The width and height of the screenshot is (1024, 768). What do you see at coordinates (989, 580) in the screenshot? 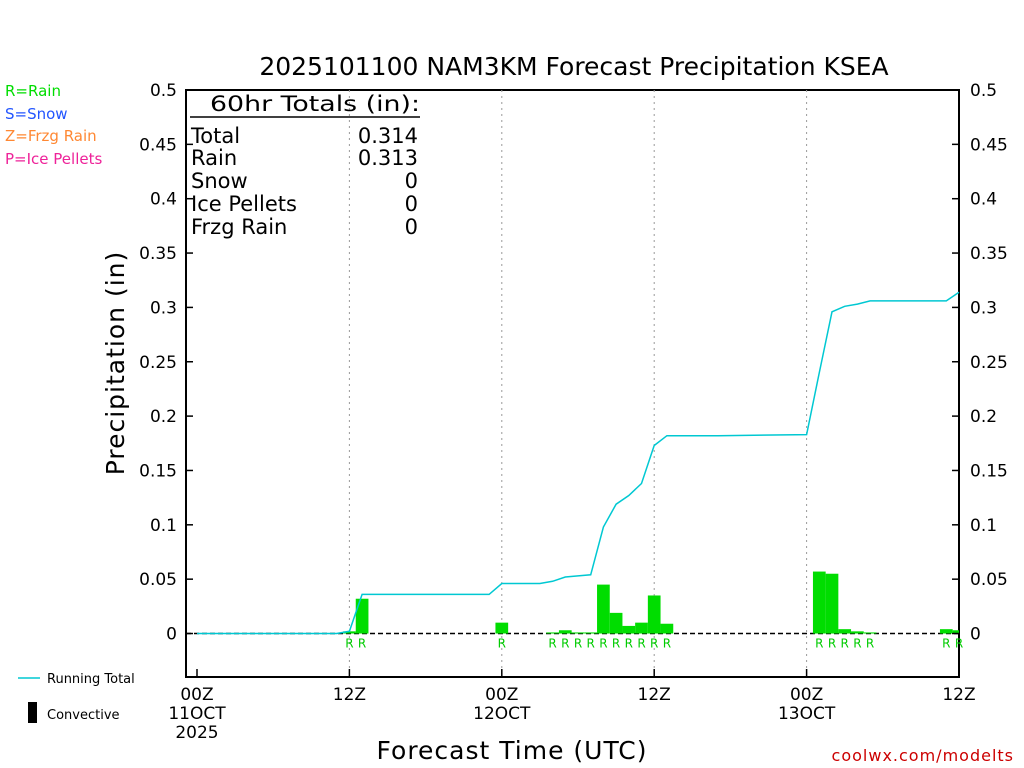
I see `y-tick-label-right: 0.05` at bounding box center [989, 580].